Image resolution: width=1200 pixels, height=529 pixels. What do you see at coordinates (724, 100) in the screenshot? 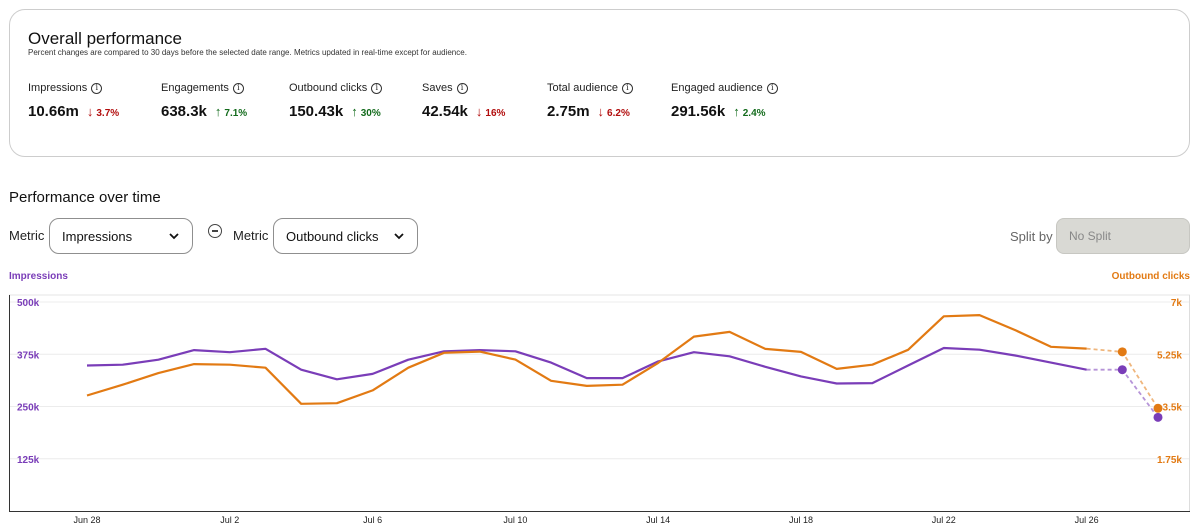
I see `metric-engaged-audience: Engaged audience i 291.56k ↑ 2.4%` at bounding box center [724, 100].